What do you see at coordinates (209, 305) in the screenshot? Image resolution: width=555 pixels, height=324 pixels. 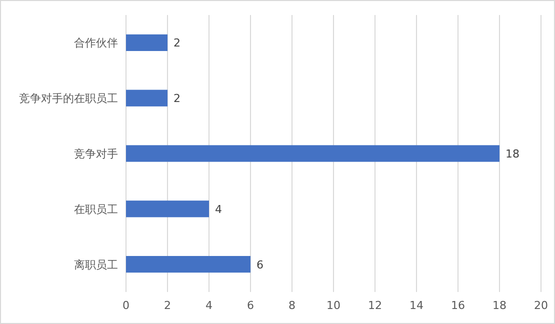 I see `x-tick-label: 4` at bounding box center [209, 305].